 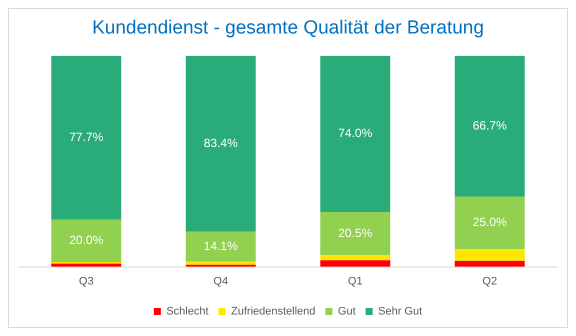 I want to click on data-label: 74.0%, so click(x=355, y=133).